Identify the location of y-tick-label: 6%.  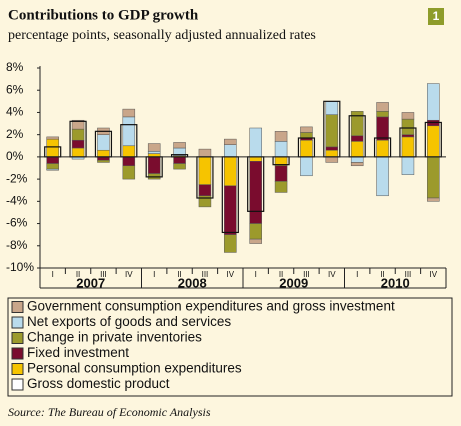
(15, 89).